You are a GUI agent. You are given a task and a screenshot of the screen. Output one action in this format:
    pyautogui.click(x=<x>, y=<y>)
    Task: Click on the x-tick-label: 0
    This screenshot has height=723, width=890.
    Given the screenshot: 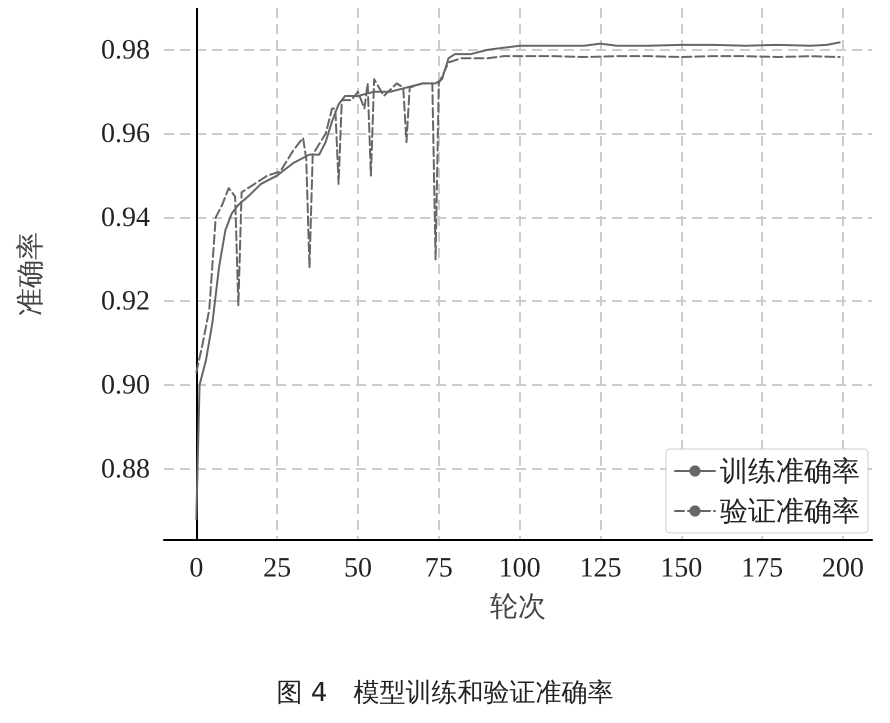 What is the action you would take?
    pyautogui.click(x=196, y=568)
    